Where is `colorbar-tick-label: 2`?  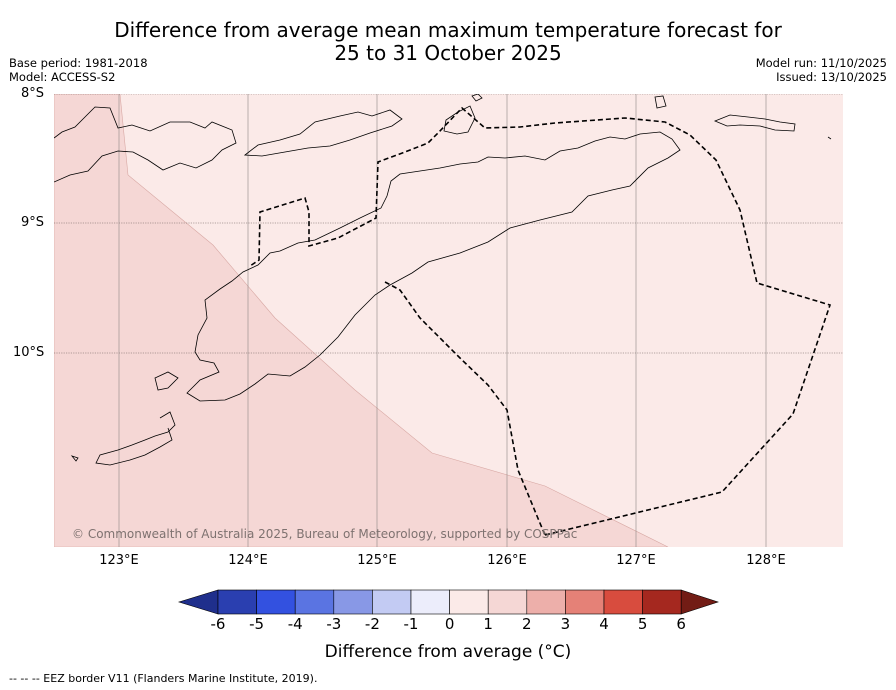
colorbar-tick-label: 2 is located at coordinates (527, 624).